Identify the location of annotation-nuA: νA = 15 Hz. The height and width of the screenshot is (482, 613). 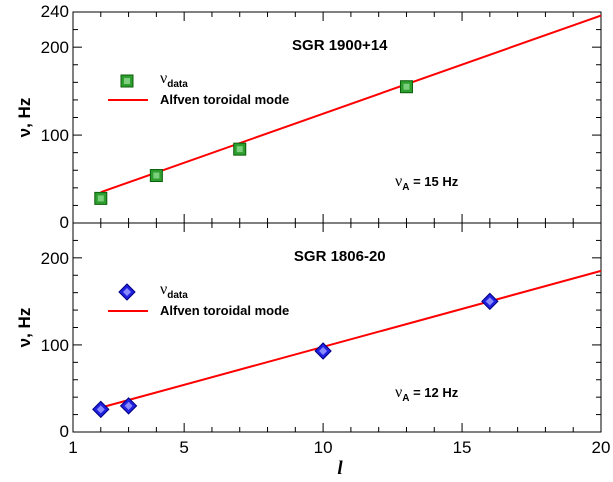
(427, 183).